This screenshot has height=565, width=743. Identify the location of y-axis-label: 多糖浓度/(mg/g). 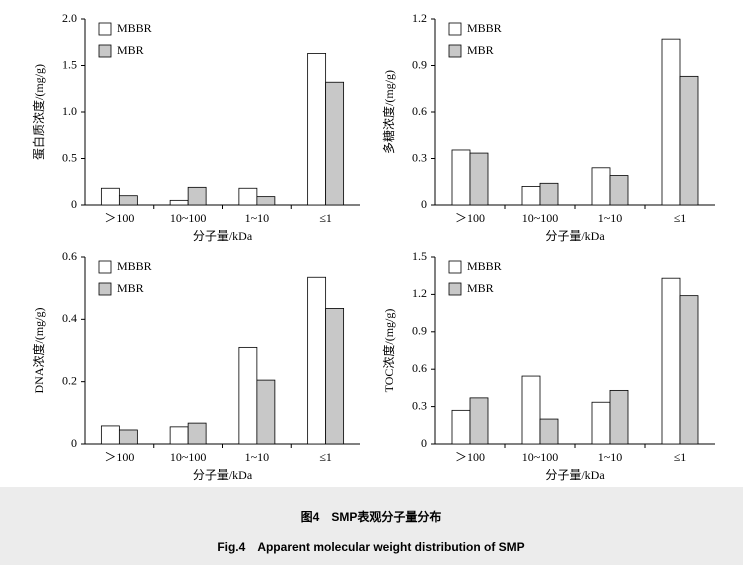
(388, 112).